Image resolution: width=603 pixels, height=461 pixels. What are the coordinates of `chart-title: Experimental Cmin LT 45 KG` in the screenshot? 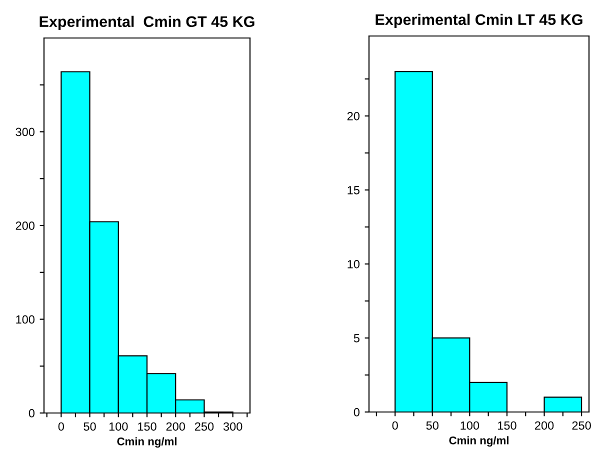 It's located at (479, 21).